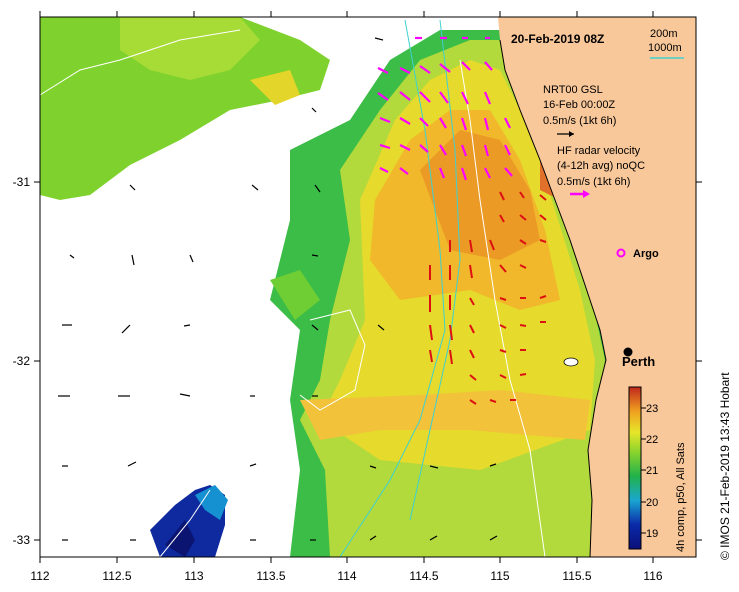 This screenshot has height=592, width=739. I want to click on colorbar-tick-label: 23, so click(652, 409).